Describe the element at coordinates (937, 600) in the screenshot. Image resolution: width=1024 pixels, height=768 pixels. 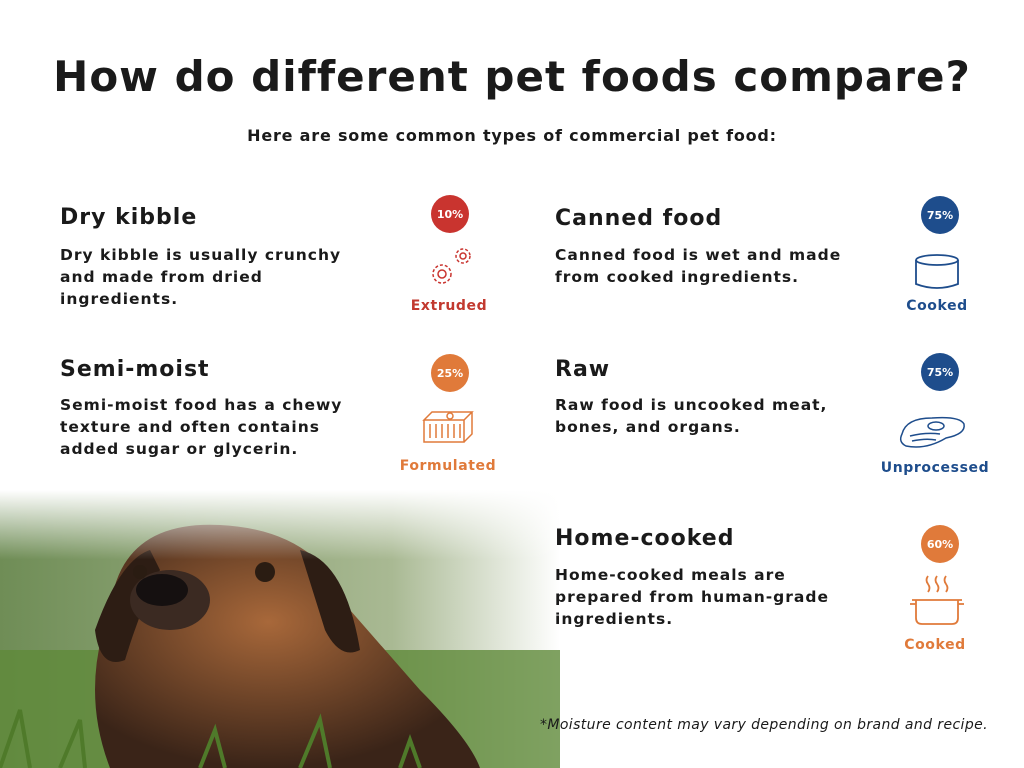
I see `pot-icon` at that location.